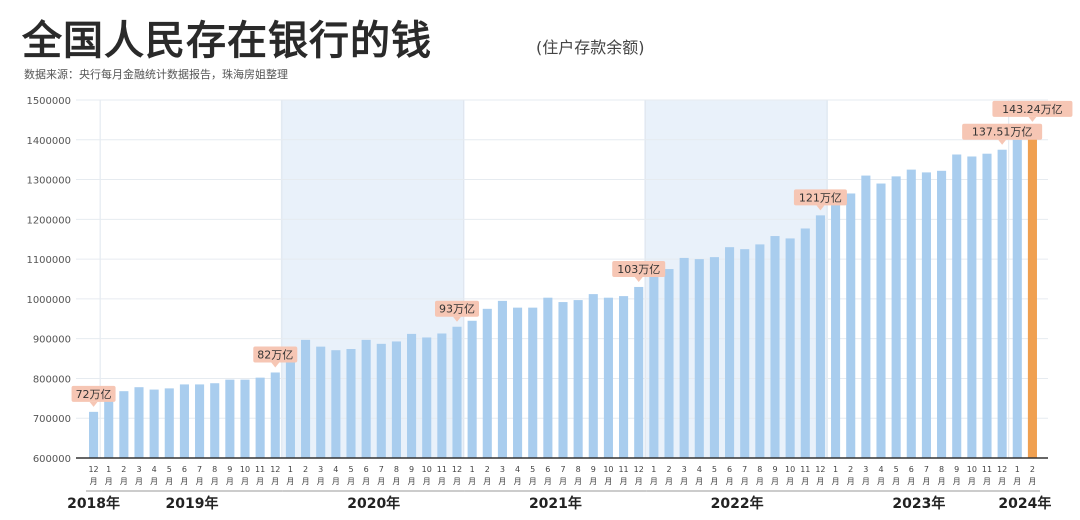 The width and height of the screenshot is (1080, 520). I want to click on page-title: 全国人民存在银行的钱, so click(227, 41).